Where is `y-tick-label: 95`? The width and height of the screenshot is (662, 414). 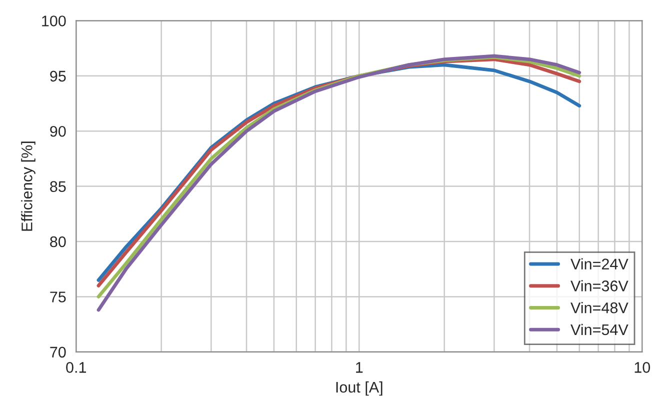 y-tick-label: 95 is located at coordinates (58, 76).